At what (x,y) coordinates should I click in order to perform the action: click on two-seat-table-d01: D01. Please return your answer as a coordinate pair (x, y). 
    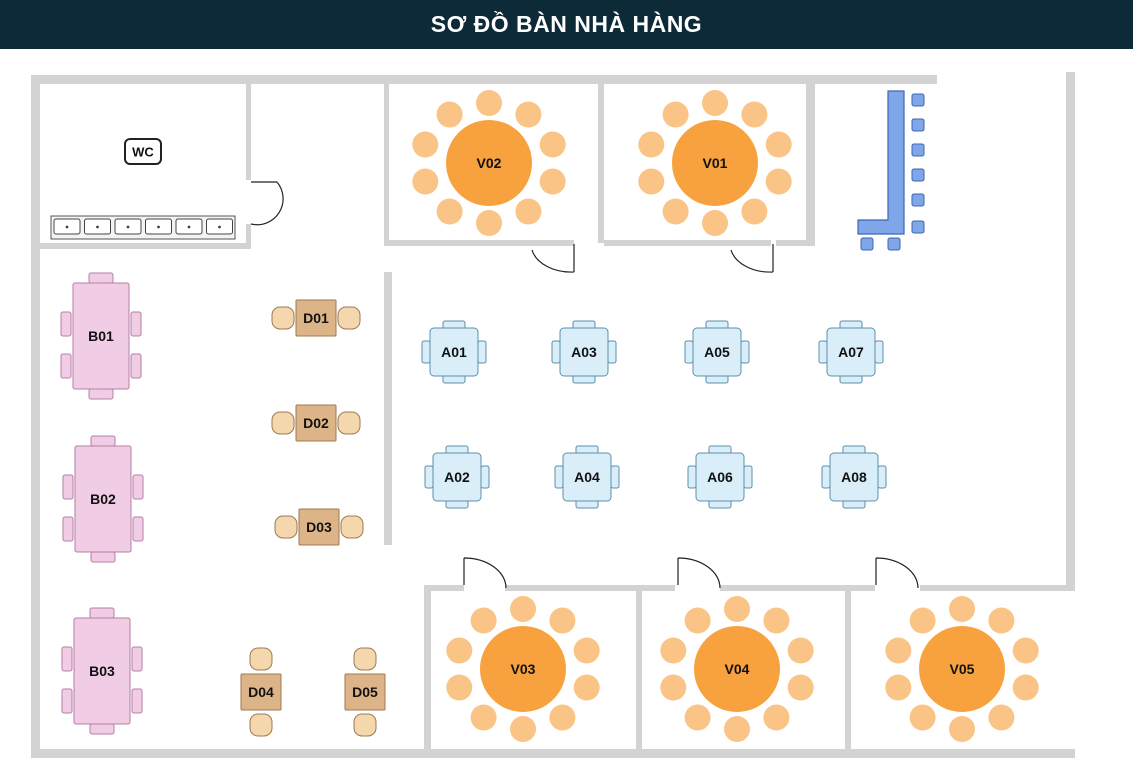
    Looking at the image, I should click on (316, 318).